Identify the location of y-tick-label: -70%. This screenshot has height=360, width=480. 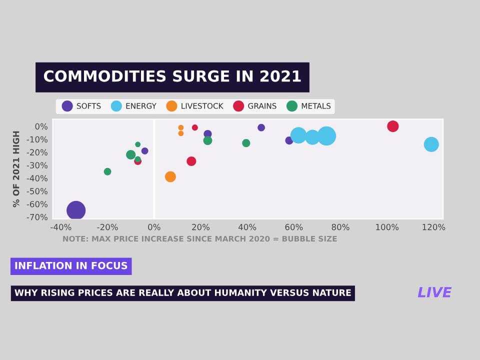
(37, 217).